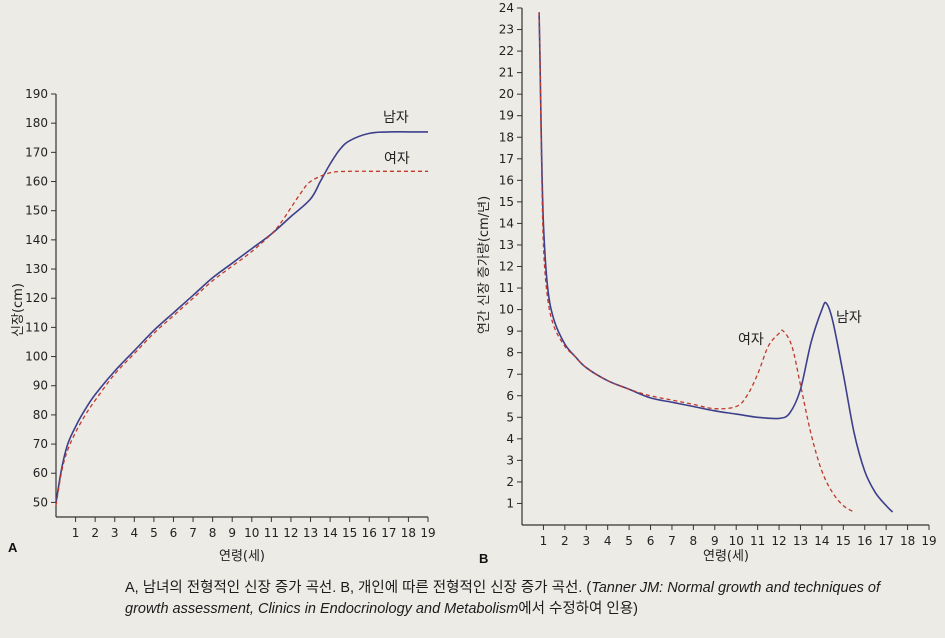 Image resolution: width=945 pixels, height=638 pixels. I want to click on y-tick-label: 130, so click(36, 269).